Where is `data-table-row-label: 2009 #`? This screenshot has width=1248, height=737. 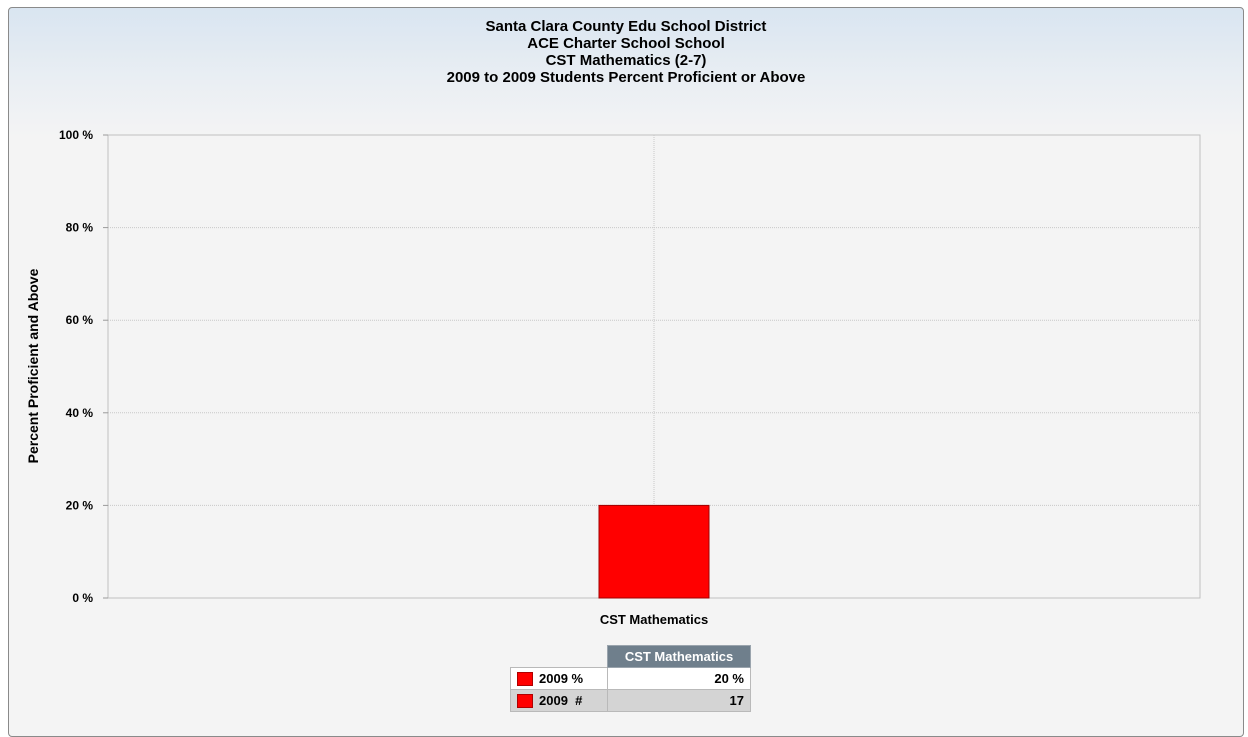 data-table-row-label: 2009 # is located at coordinates (559, 700).